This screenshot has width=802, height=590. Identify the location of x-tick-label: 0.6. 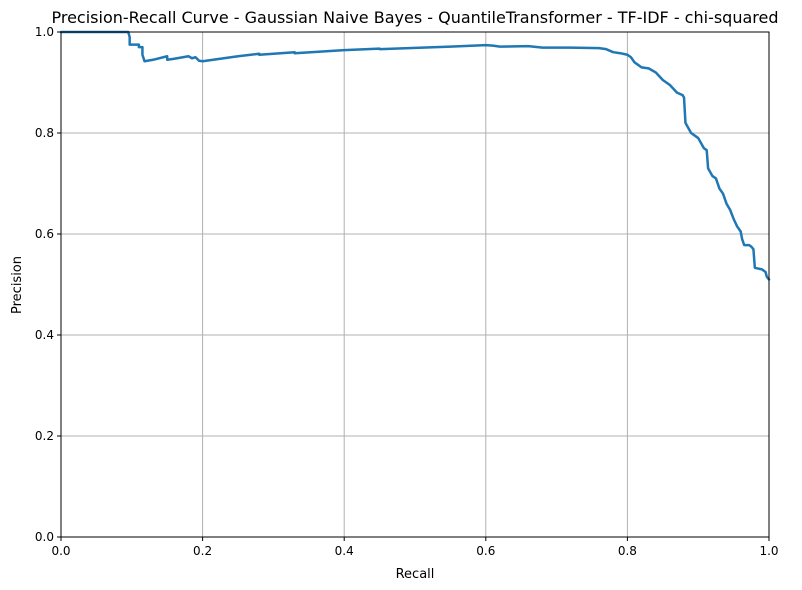
(485, 551).